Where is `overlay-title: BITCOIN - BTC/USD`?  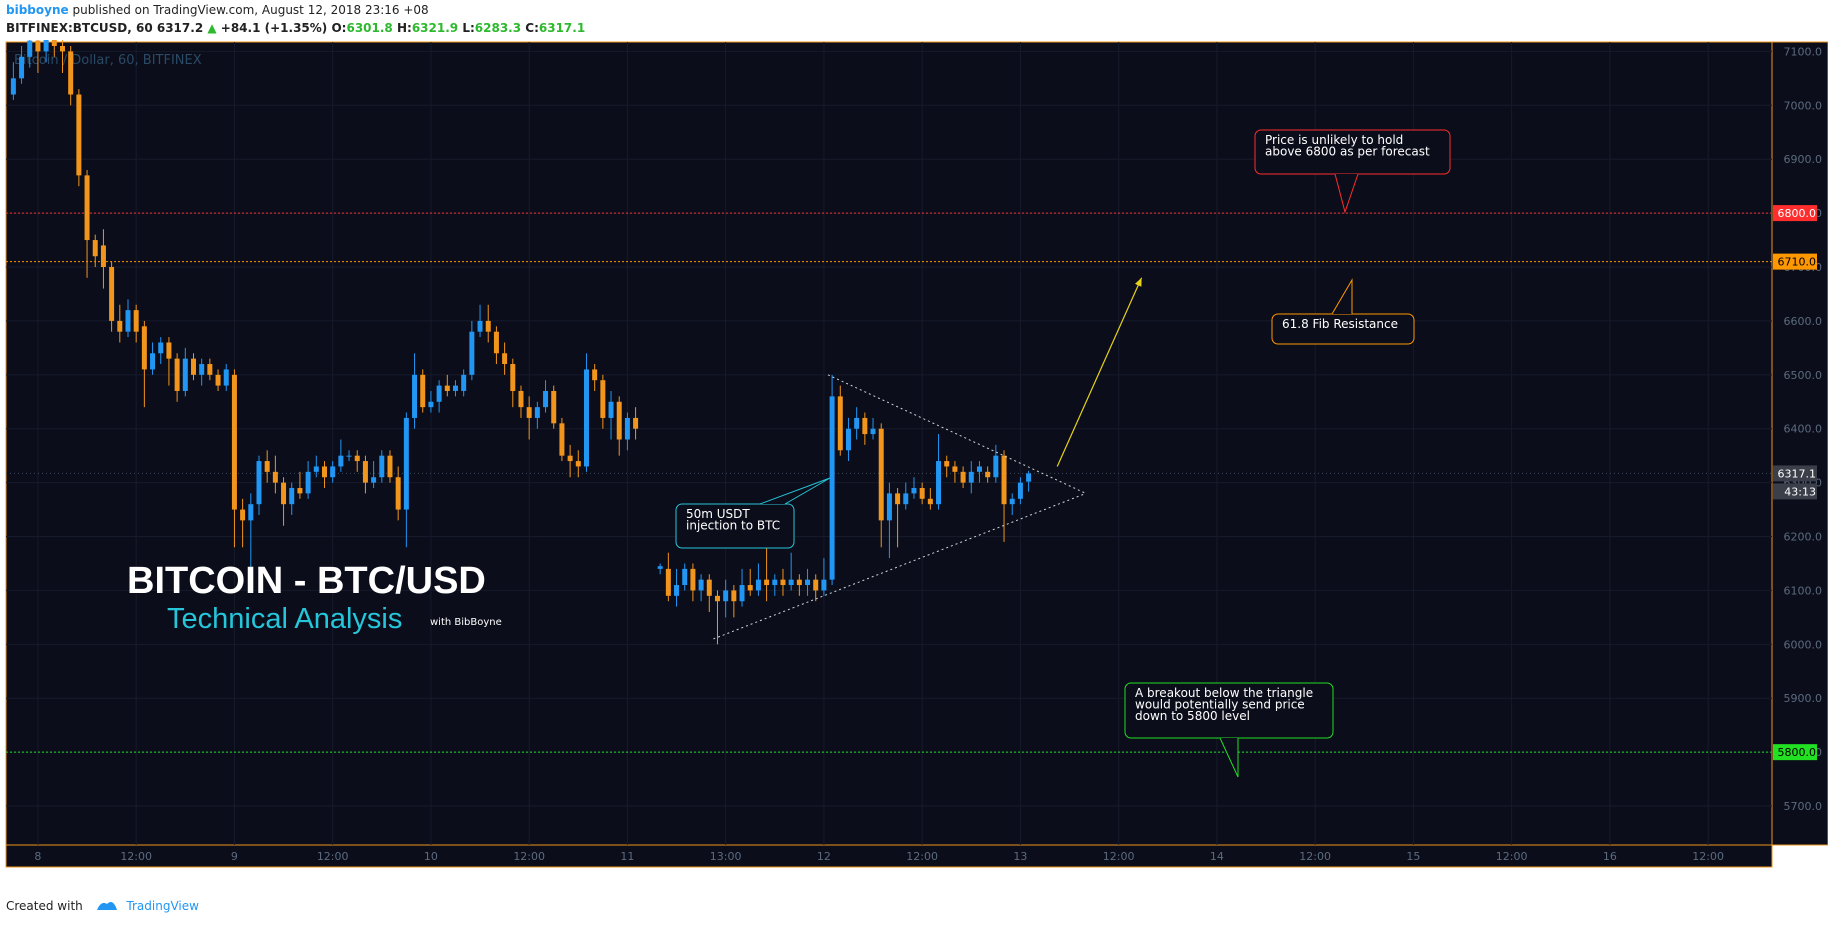
overlay-title: BITCOIN - BTC/USD is located at coordinates (306, 581).